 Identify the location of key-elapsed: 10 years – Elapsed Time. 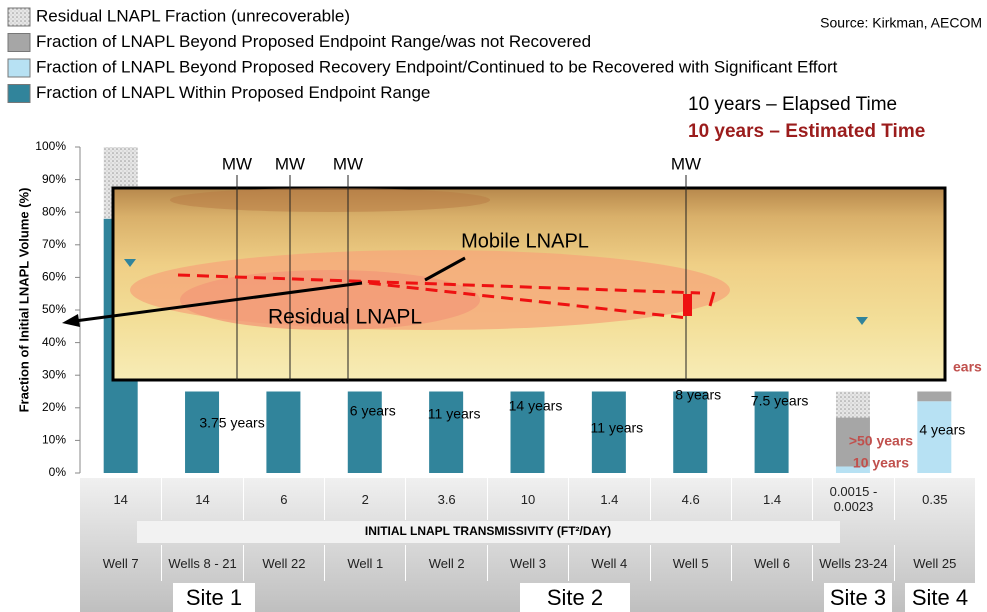
(792, 104).